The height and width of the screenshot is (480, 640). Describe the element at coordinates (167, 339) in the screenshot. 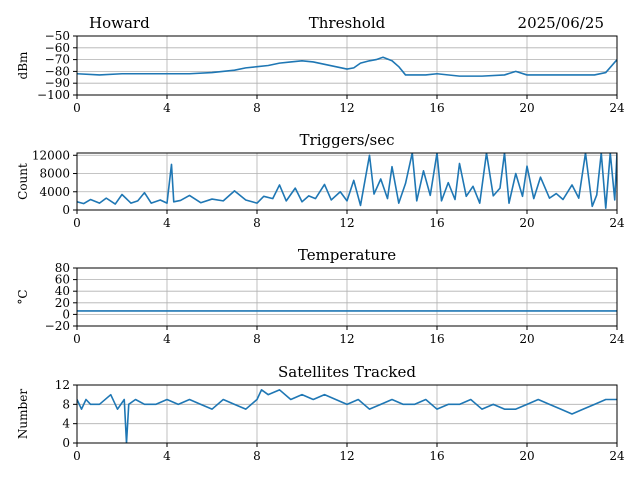

I see `temperature-xtick-label: 4` at that location.